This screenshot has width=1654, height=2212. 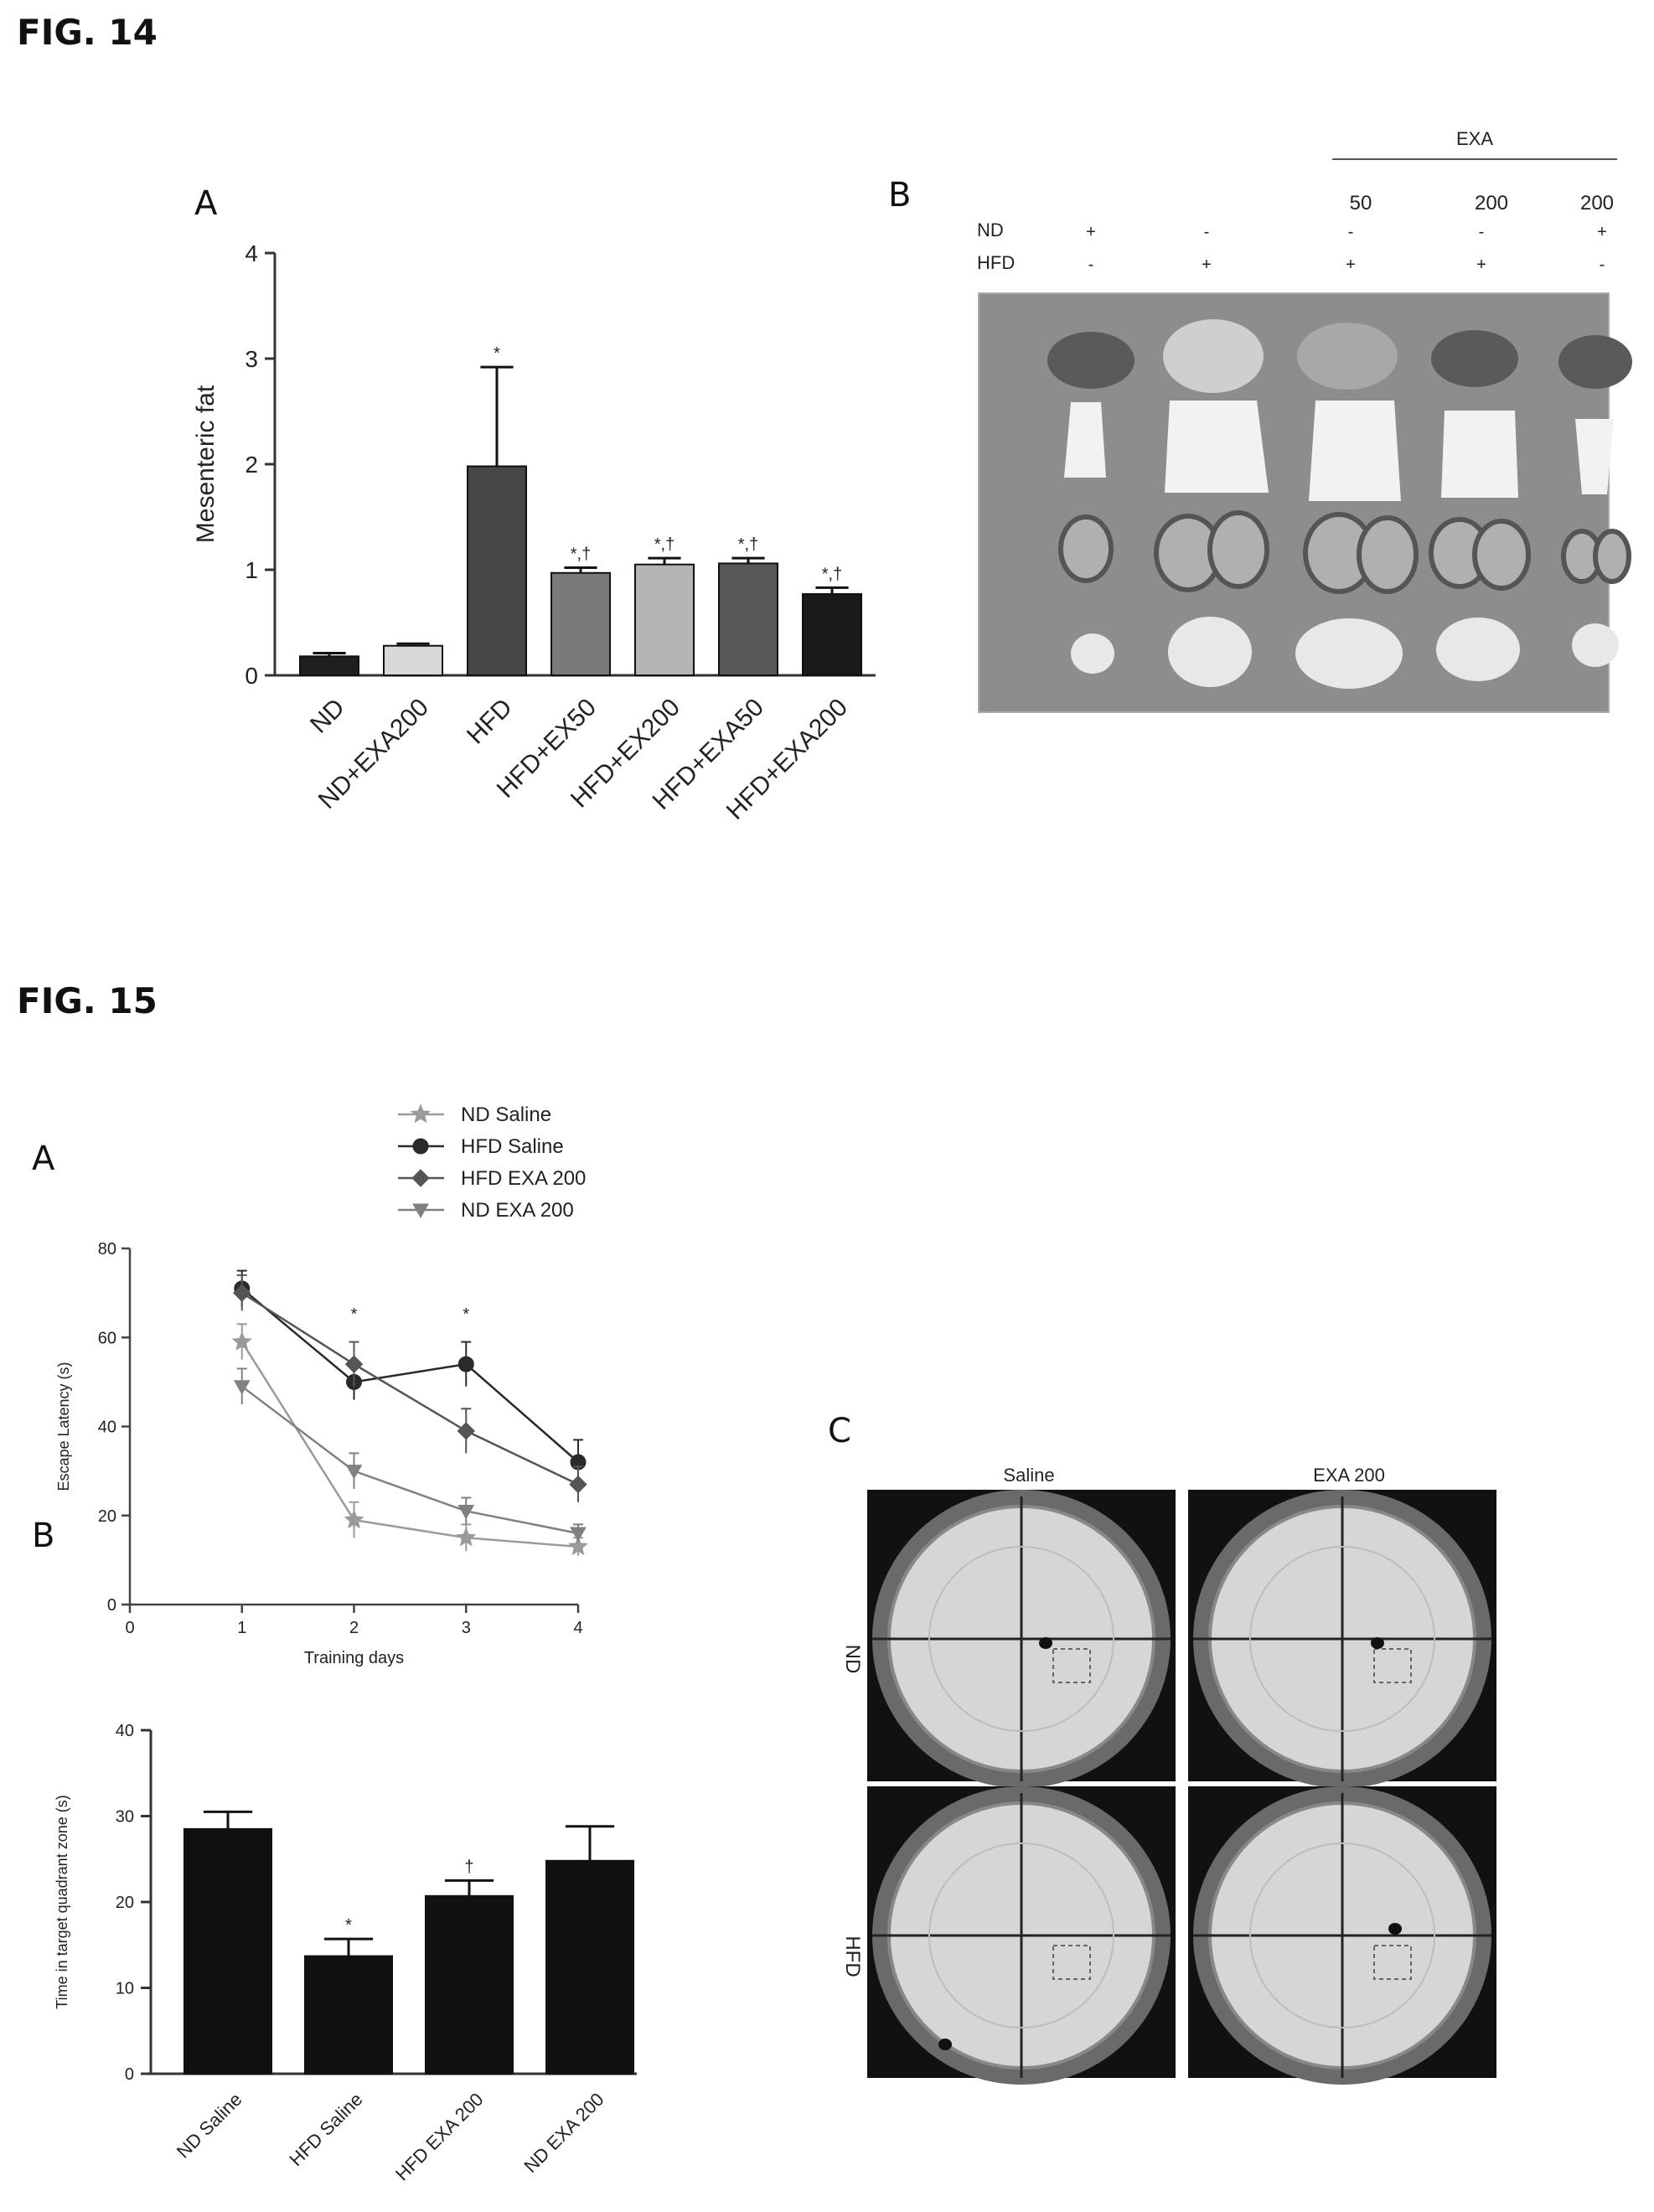 I want to click on fig14b-dose-1: 50, so click(x=1361, y=203).